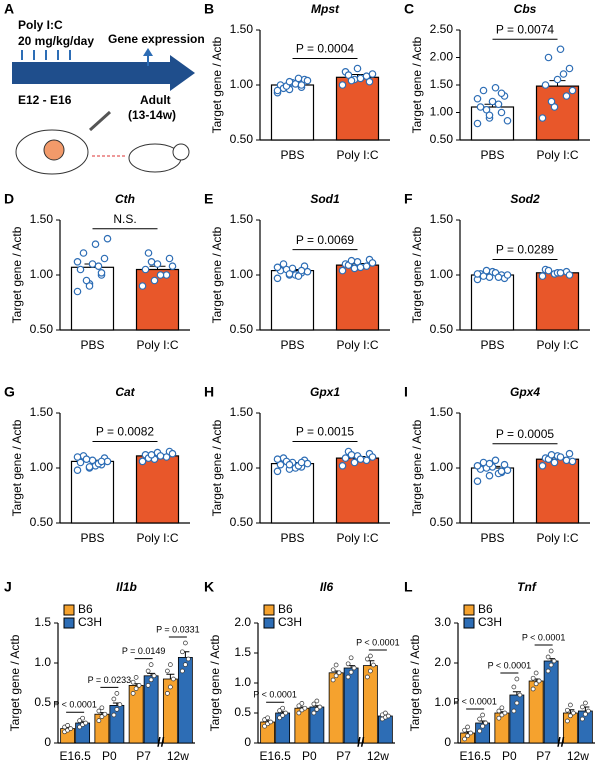 This screenshot has height=777, width=606. Describe the element at coordinates (525, 199) in the screenshot. I see `chart-title: Sod2` at that location.